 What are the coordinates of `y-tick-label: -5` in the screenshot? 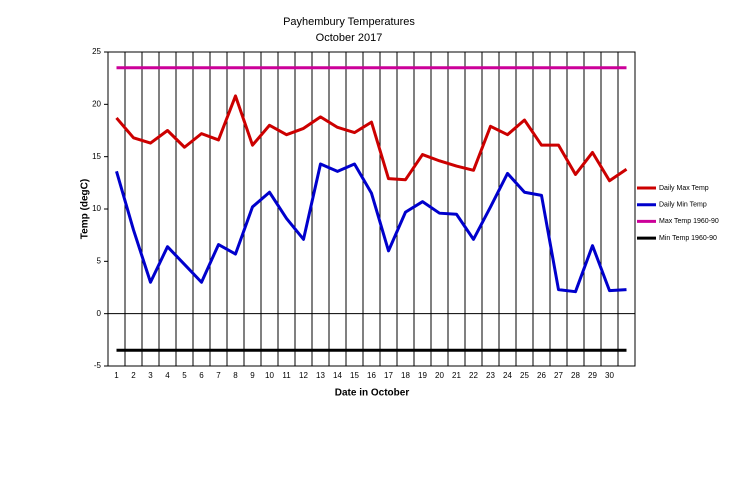 It's located at (98, 365).